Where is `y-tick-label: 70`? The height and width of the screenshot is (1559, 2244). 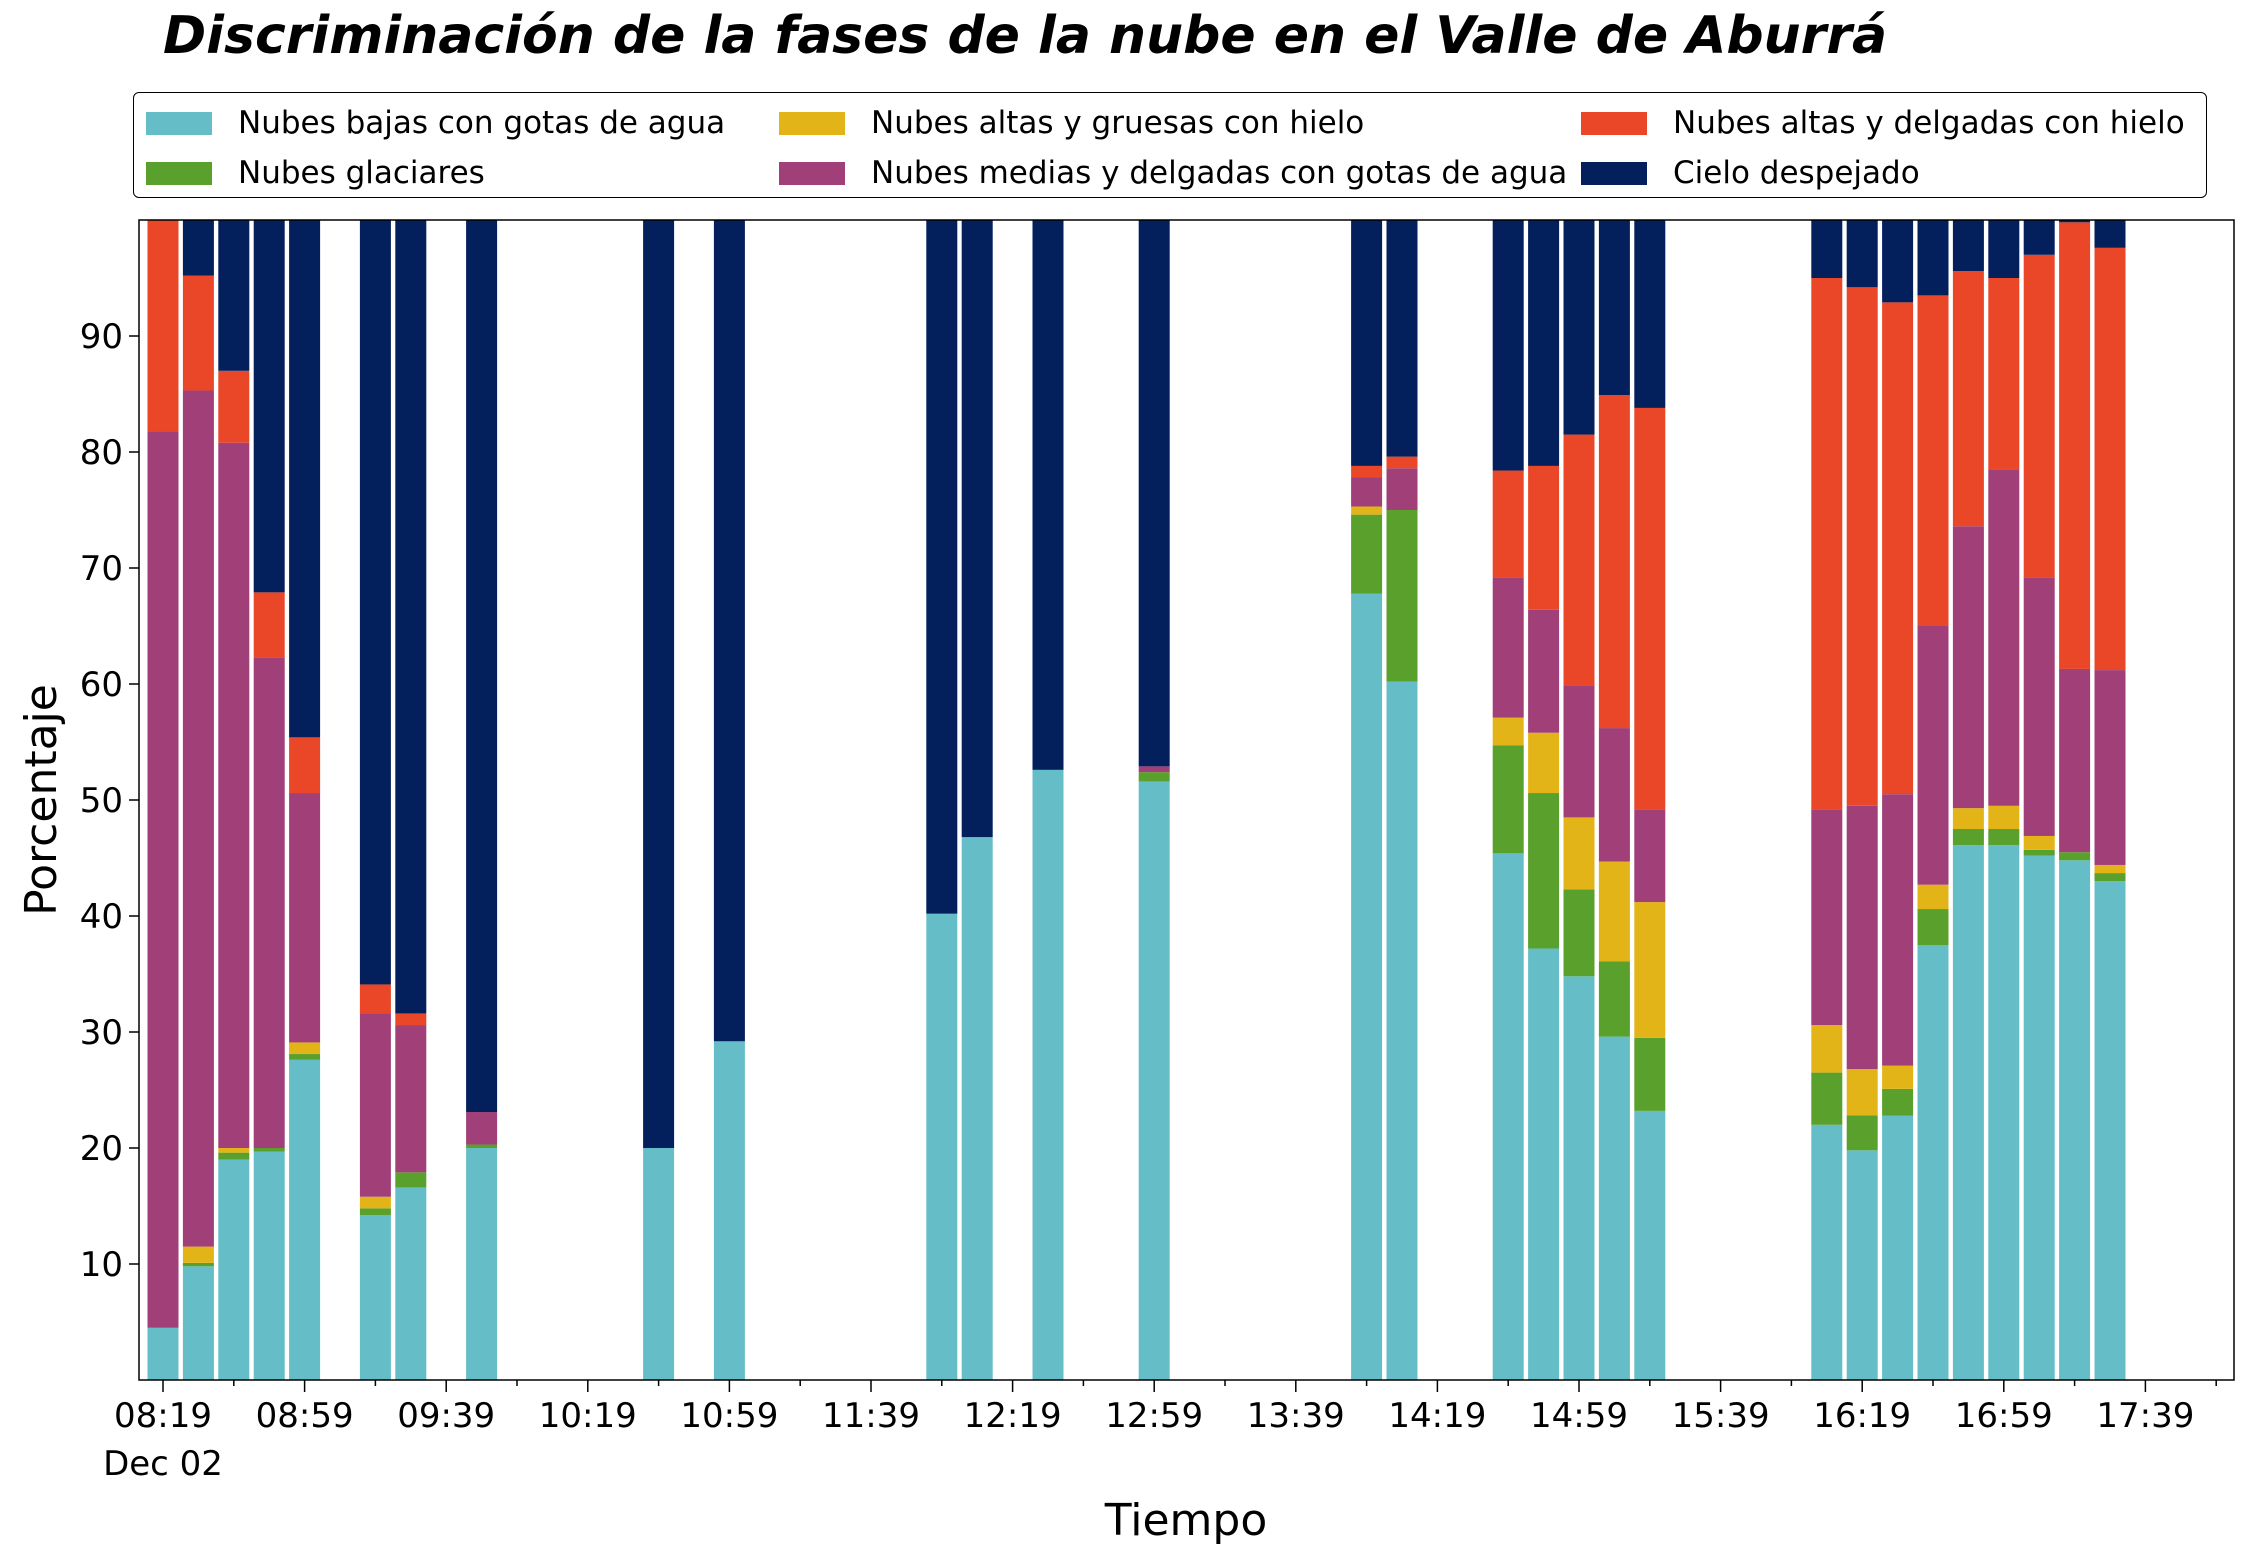
y-tick-label: 70 is located at coordinates (101, 569).